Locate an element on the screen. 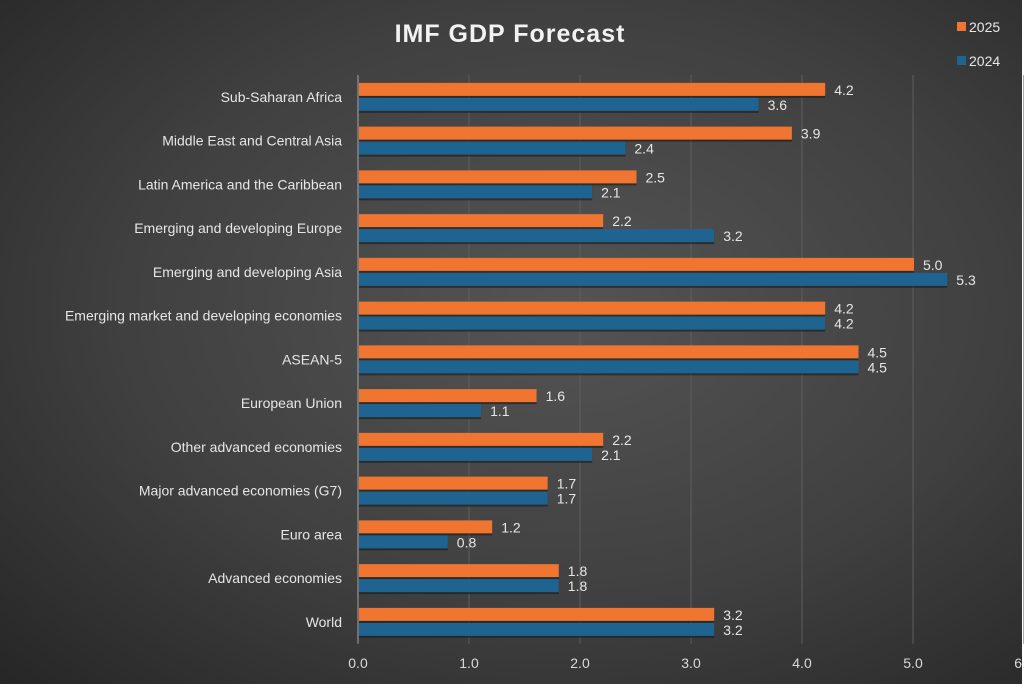 The width and height of the screenshot is (1024, 687). data-label: 2.5 is located at coordinates (656, 177).